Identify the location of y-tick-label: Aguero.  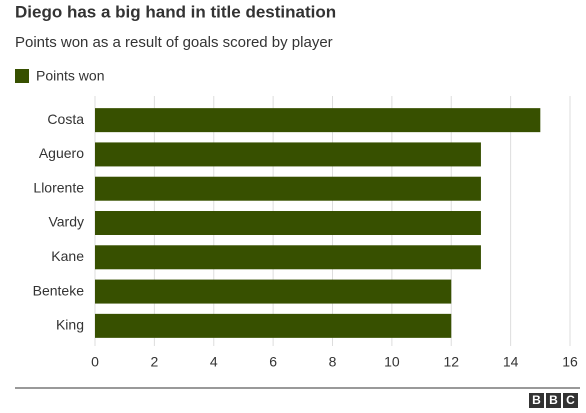
(61, 153).